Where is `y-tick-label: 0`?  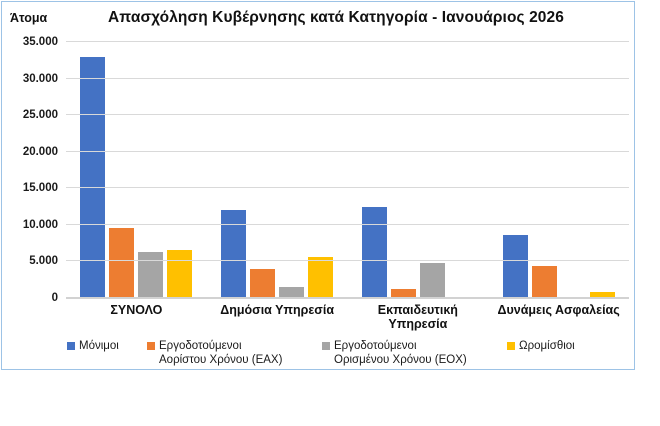
y-tick-label: 0 is located at coordinates (54, 298).